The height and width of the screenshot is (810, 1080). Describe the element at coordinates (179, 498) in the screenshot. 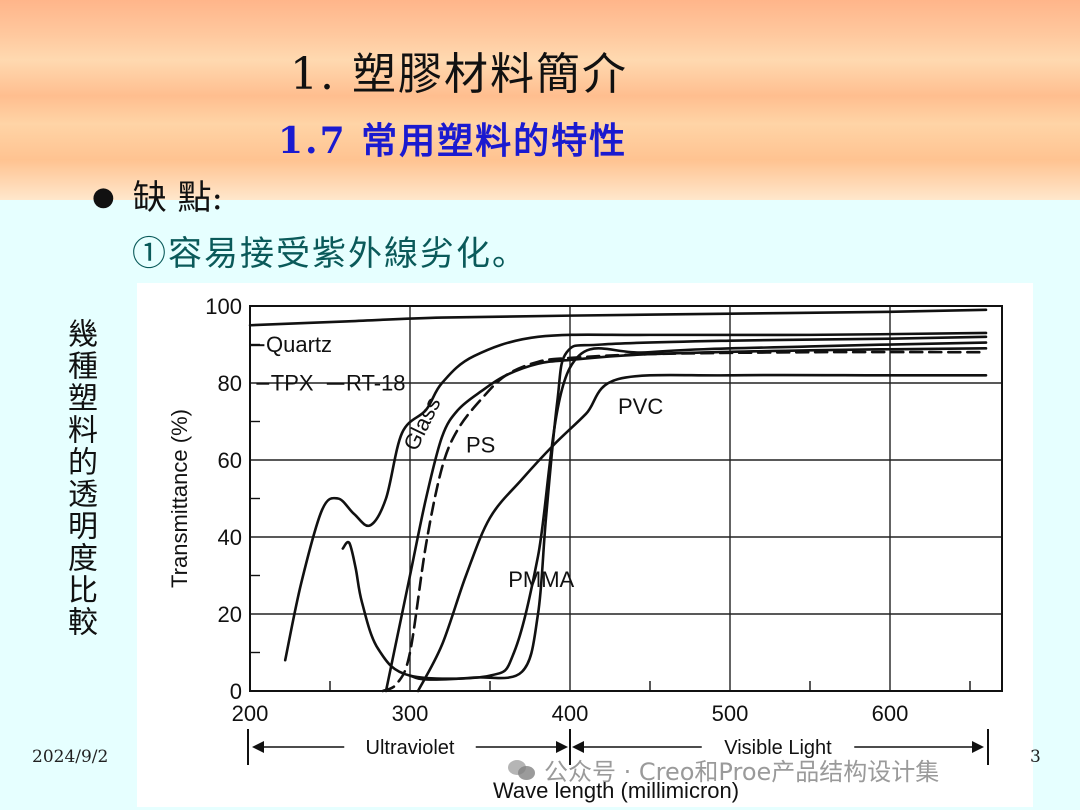

I see `y-axis-title: Transmittance (%)` at that location.